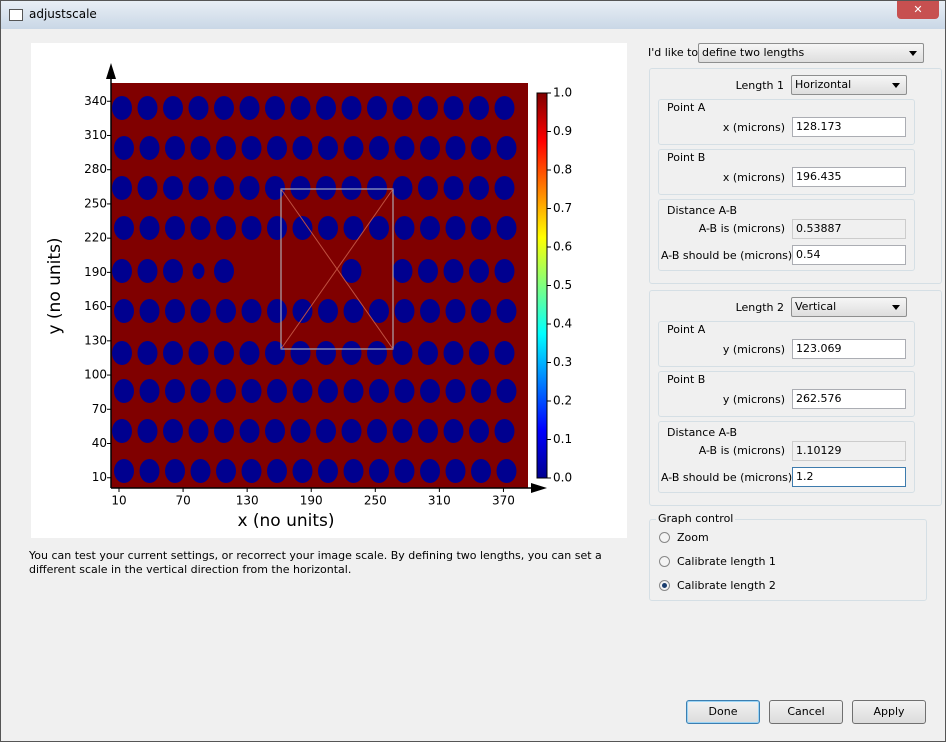 Image resolution: width=946 pixels, height=742 pixels. I want to click on point-label: y (microns), so click(753, 349).